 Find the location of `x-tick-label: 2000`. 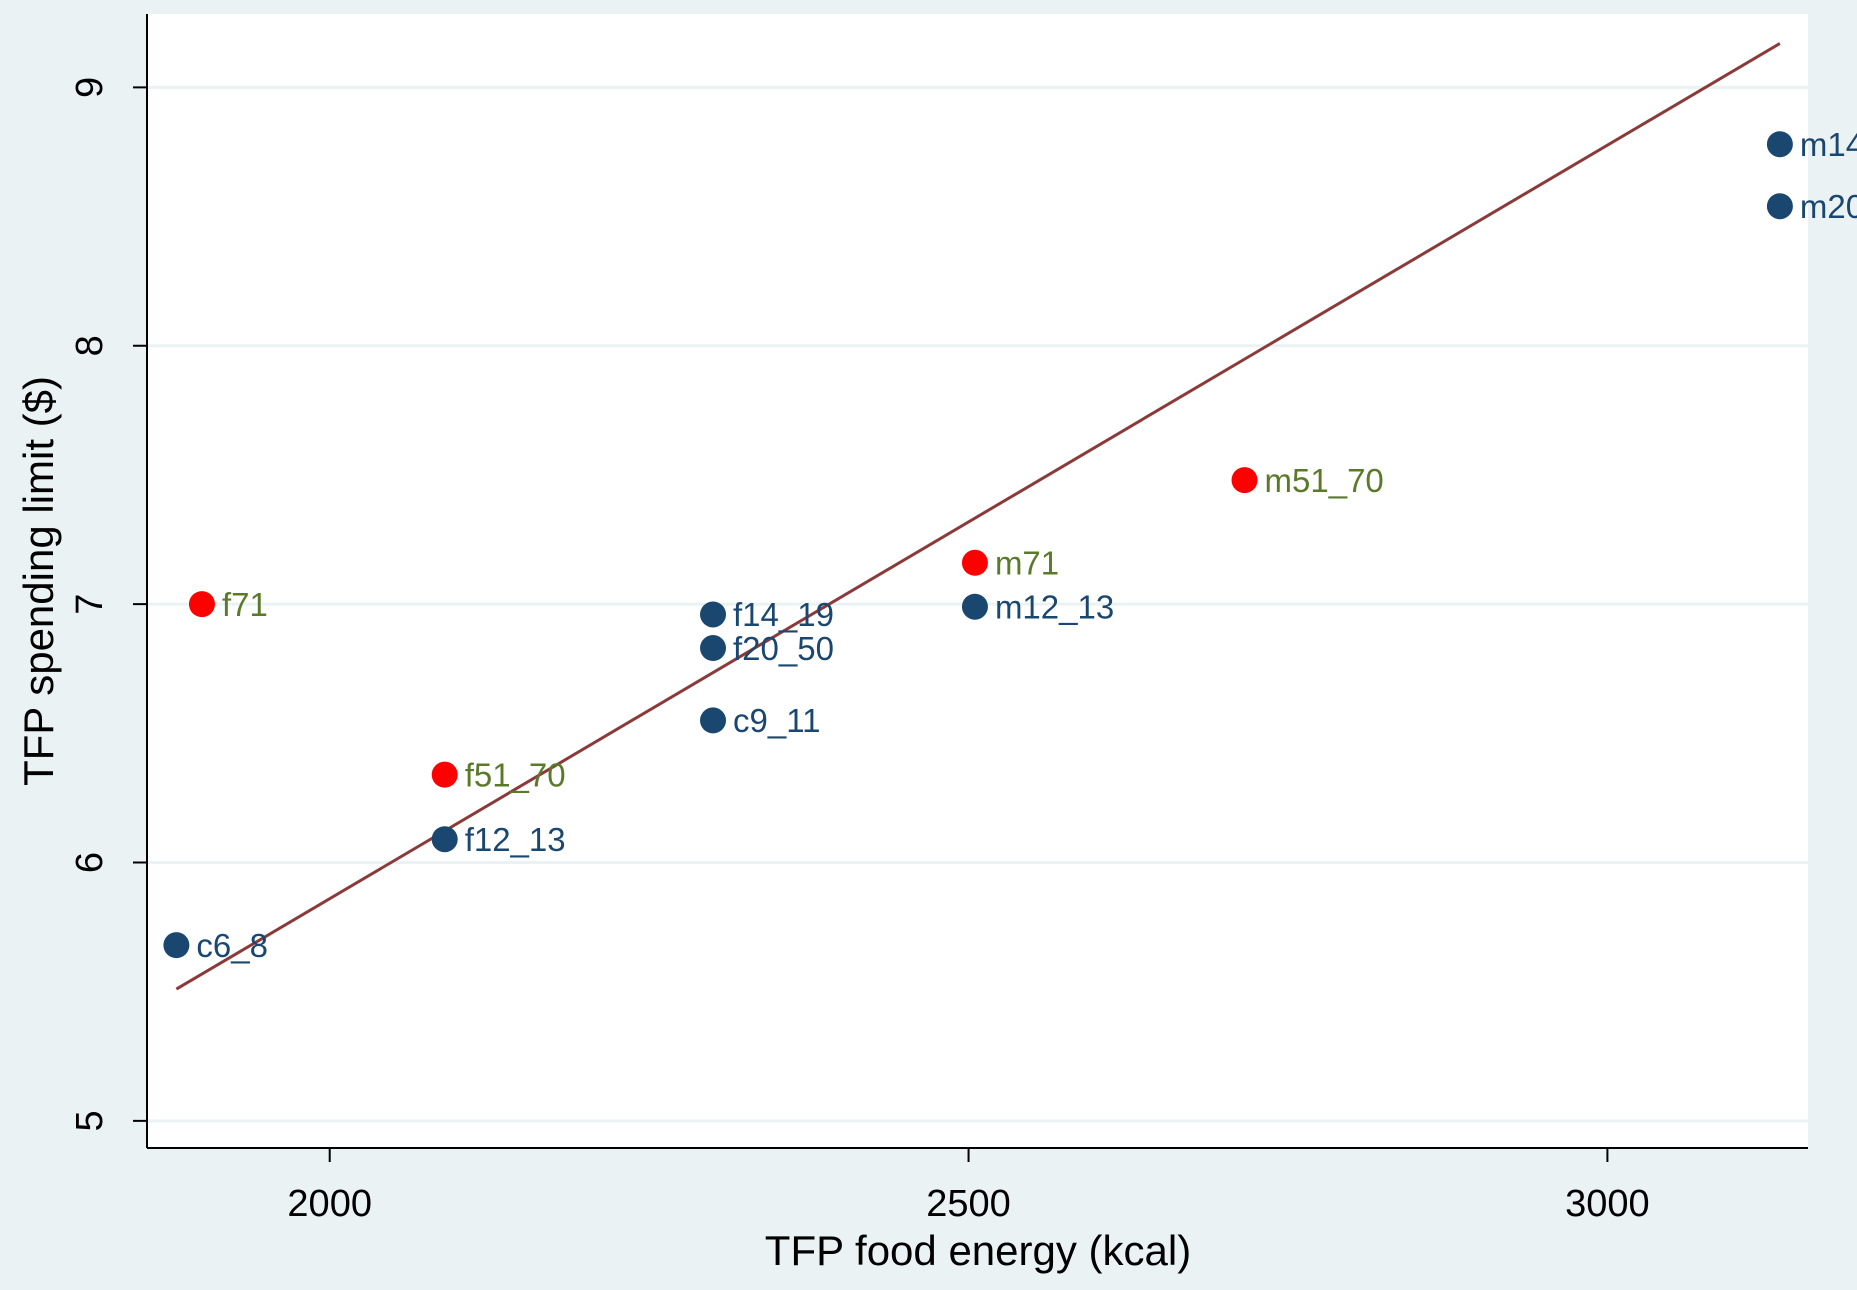

x-tick-label: 2000 is located at coordinates (329, 1204).